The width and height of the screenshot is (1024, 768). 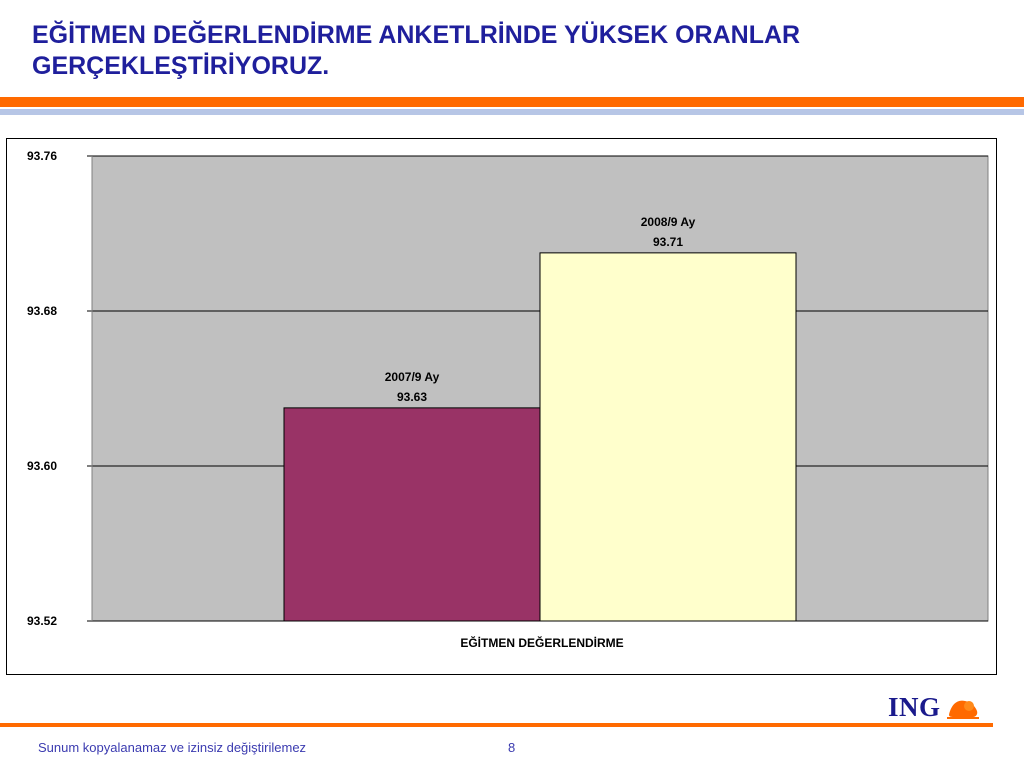 What do you see at coordinates (42, 466) in the screenshot?
I see `y-tick-label: 93.60` at bounding box center [42, 466].